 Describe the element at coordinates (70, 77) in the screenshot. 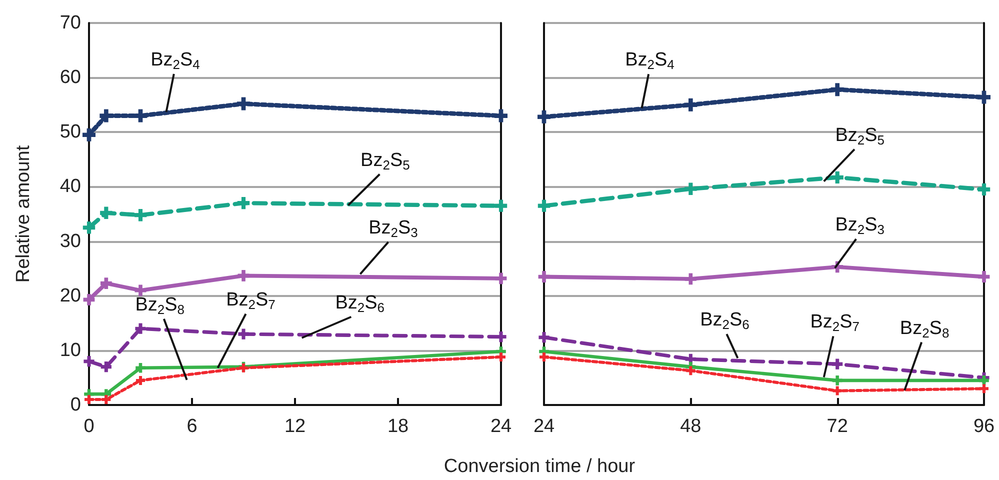

I see `y-tick-label: 60` at that location.